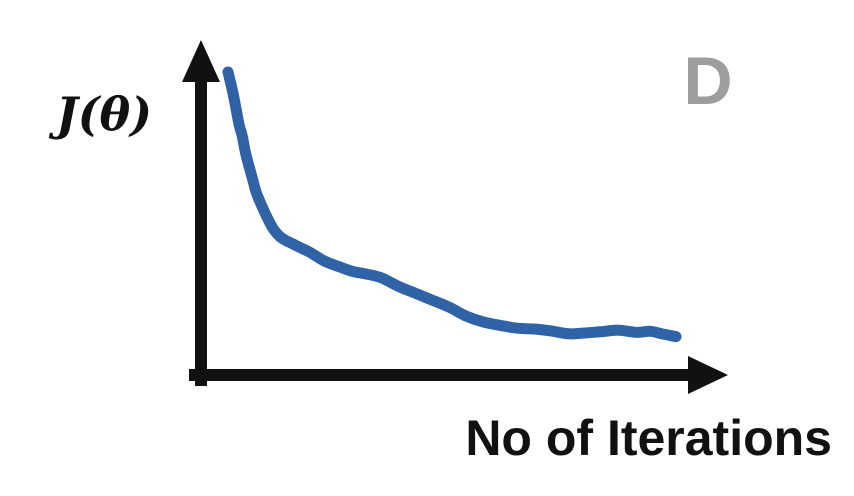  I want to click on y-axis-arrowhead, so click(201, 61).